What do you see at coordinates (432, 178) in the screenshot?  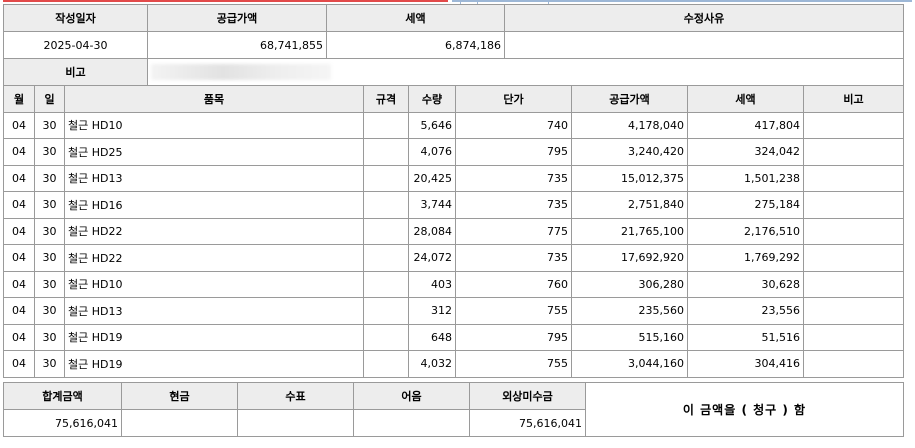 I see `cell-qty: 20,425` at bounding box center [432, 178].